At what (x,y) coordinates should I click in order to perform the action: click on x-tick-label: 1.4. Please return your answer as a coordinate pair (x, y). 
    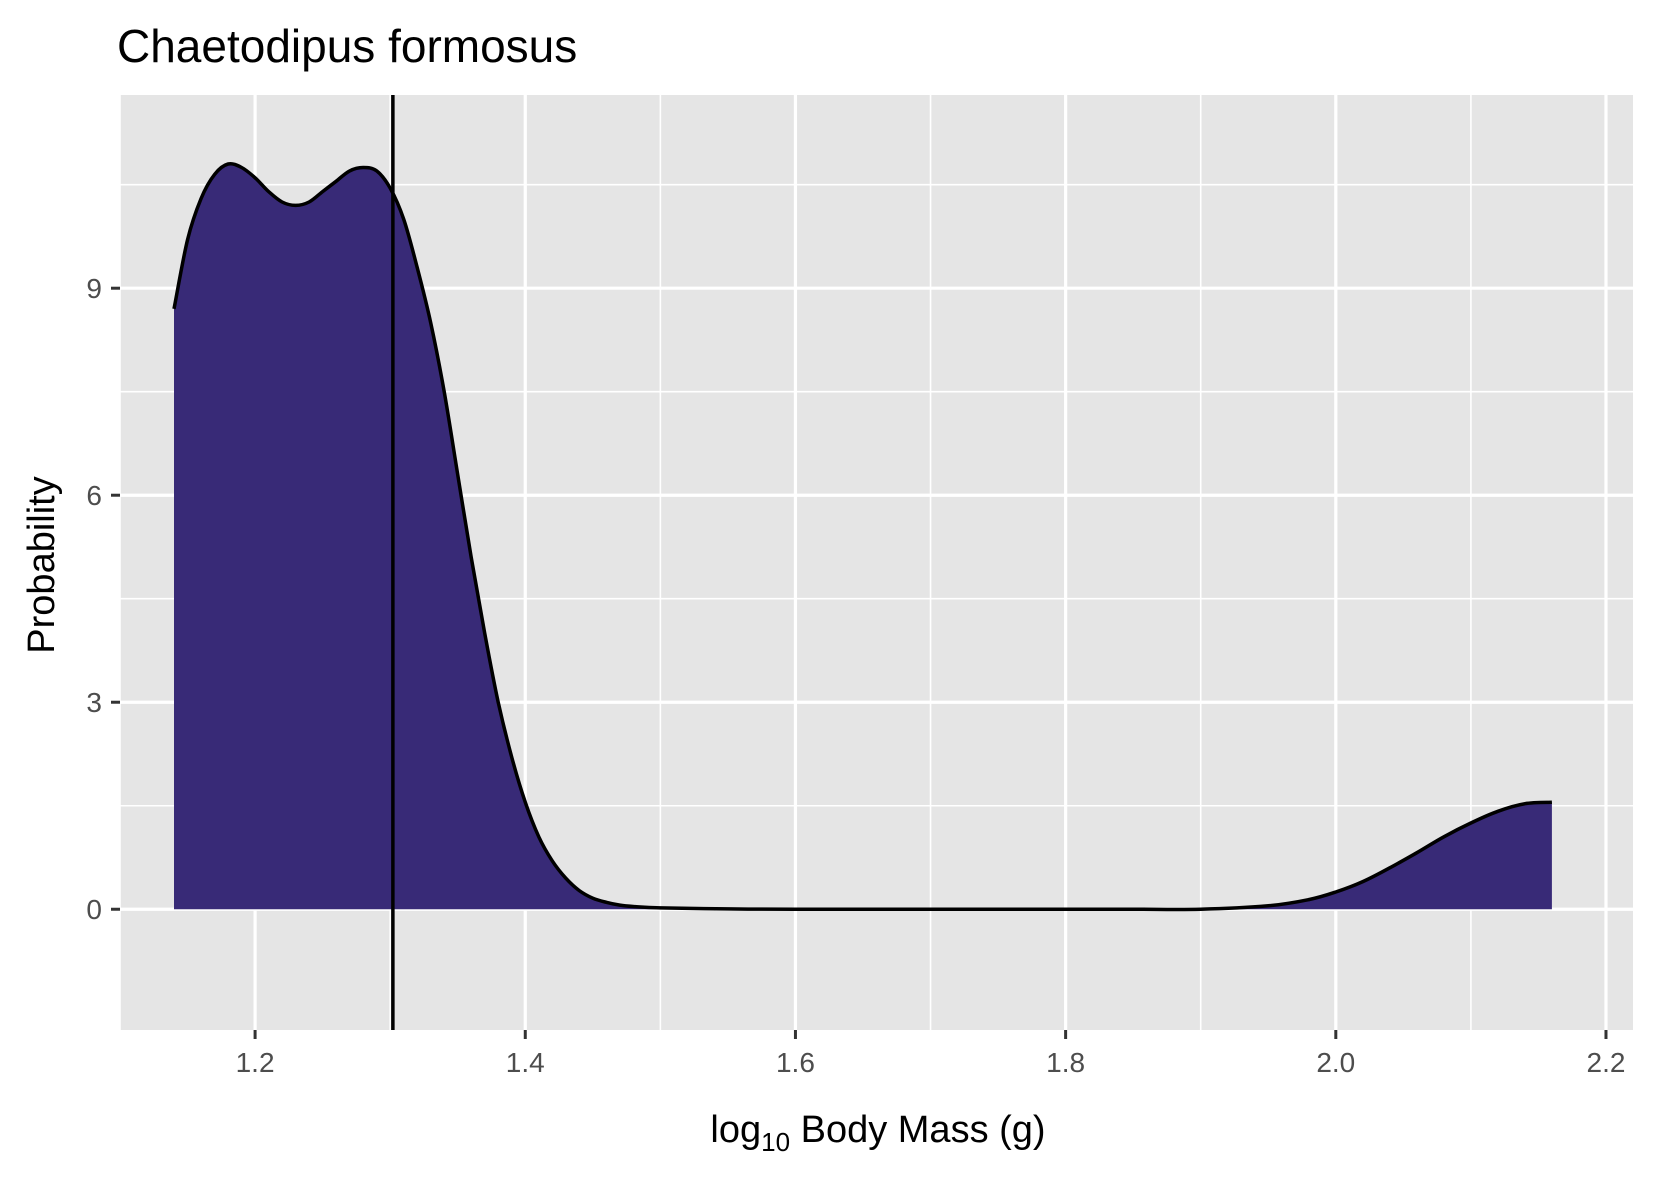
    Looking at the image, I should click on (525, 1062).